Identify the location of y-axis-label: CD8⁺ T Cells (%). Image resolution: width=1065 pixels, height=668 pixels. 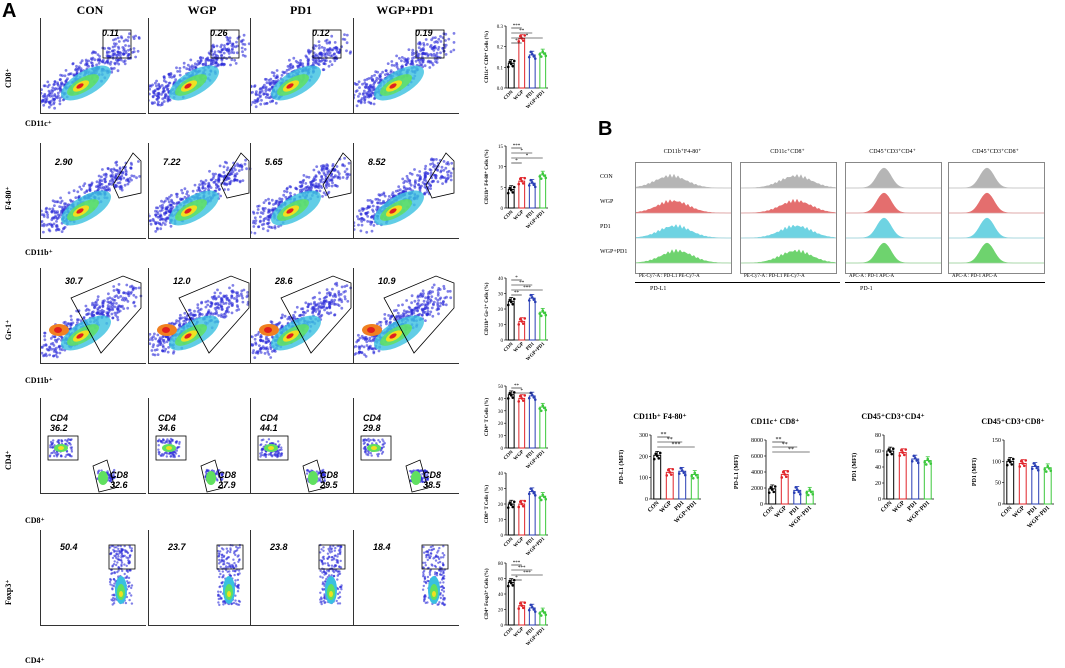
(487, 504).